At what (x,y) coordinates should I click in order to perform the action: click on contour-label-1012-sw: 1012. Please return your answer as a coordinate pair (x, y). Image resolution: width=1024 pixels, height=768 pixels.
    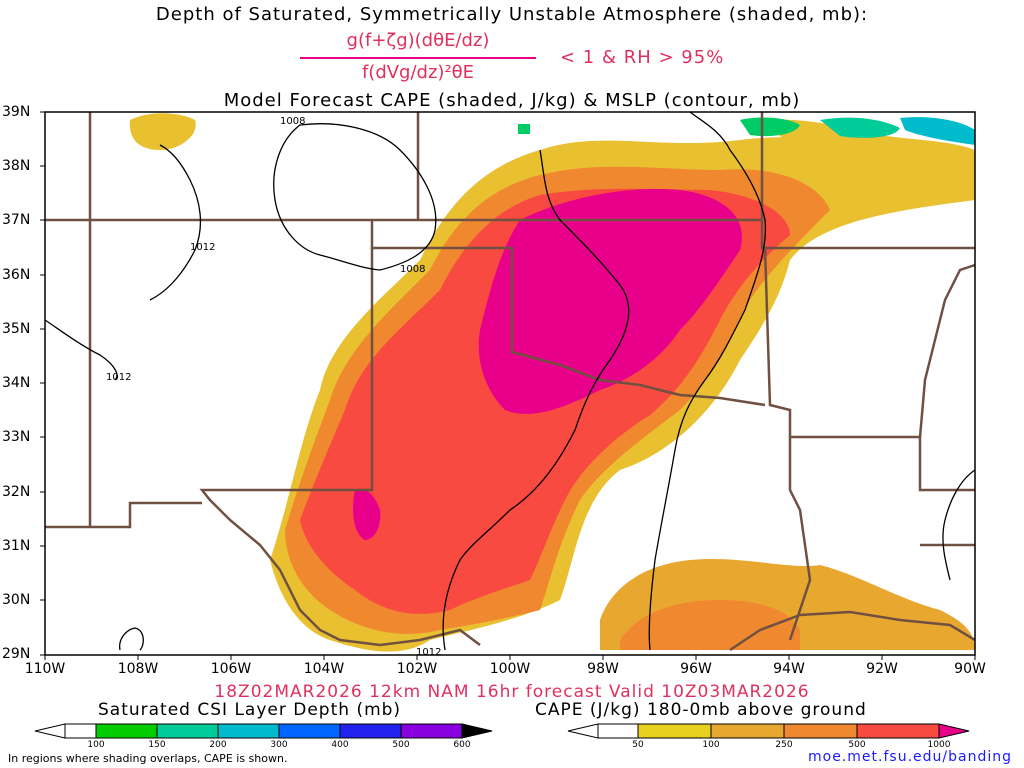
    Looking at the image, I should click on (118, 377).